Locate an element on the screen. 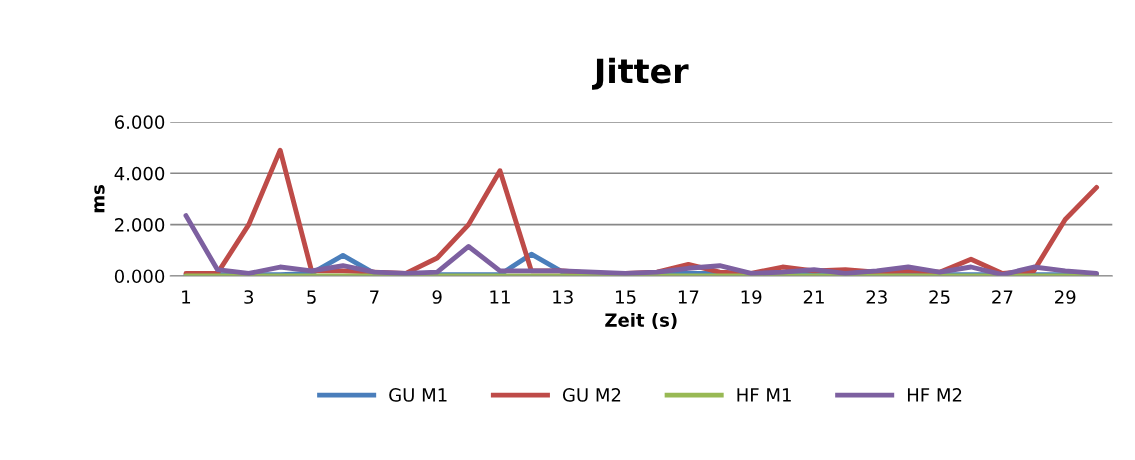 The width and height of the screenshot is (1135, 460). x-tick-label: 25 is located at coordinates (939, 297).